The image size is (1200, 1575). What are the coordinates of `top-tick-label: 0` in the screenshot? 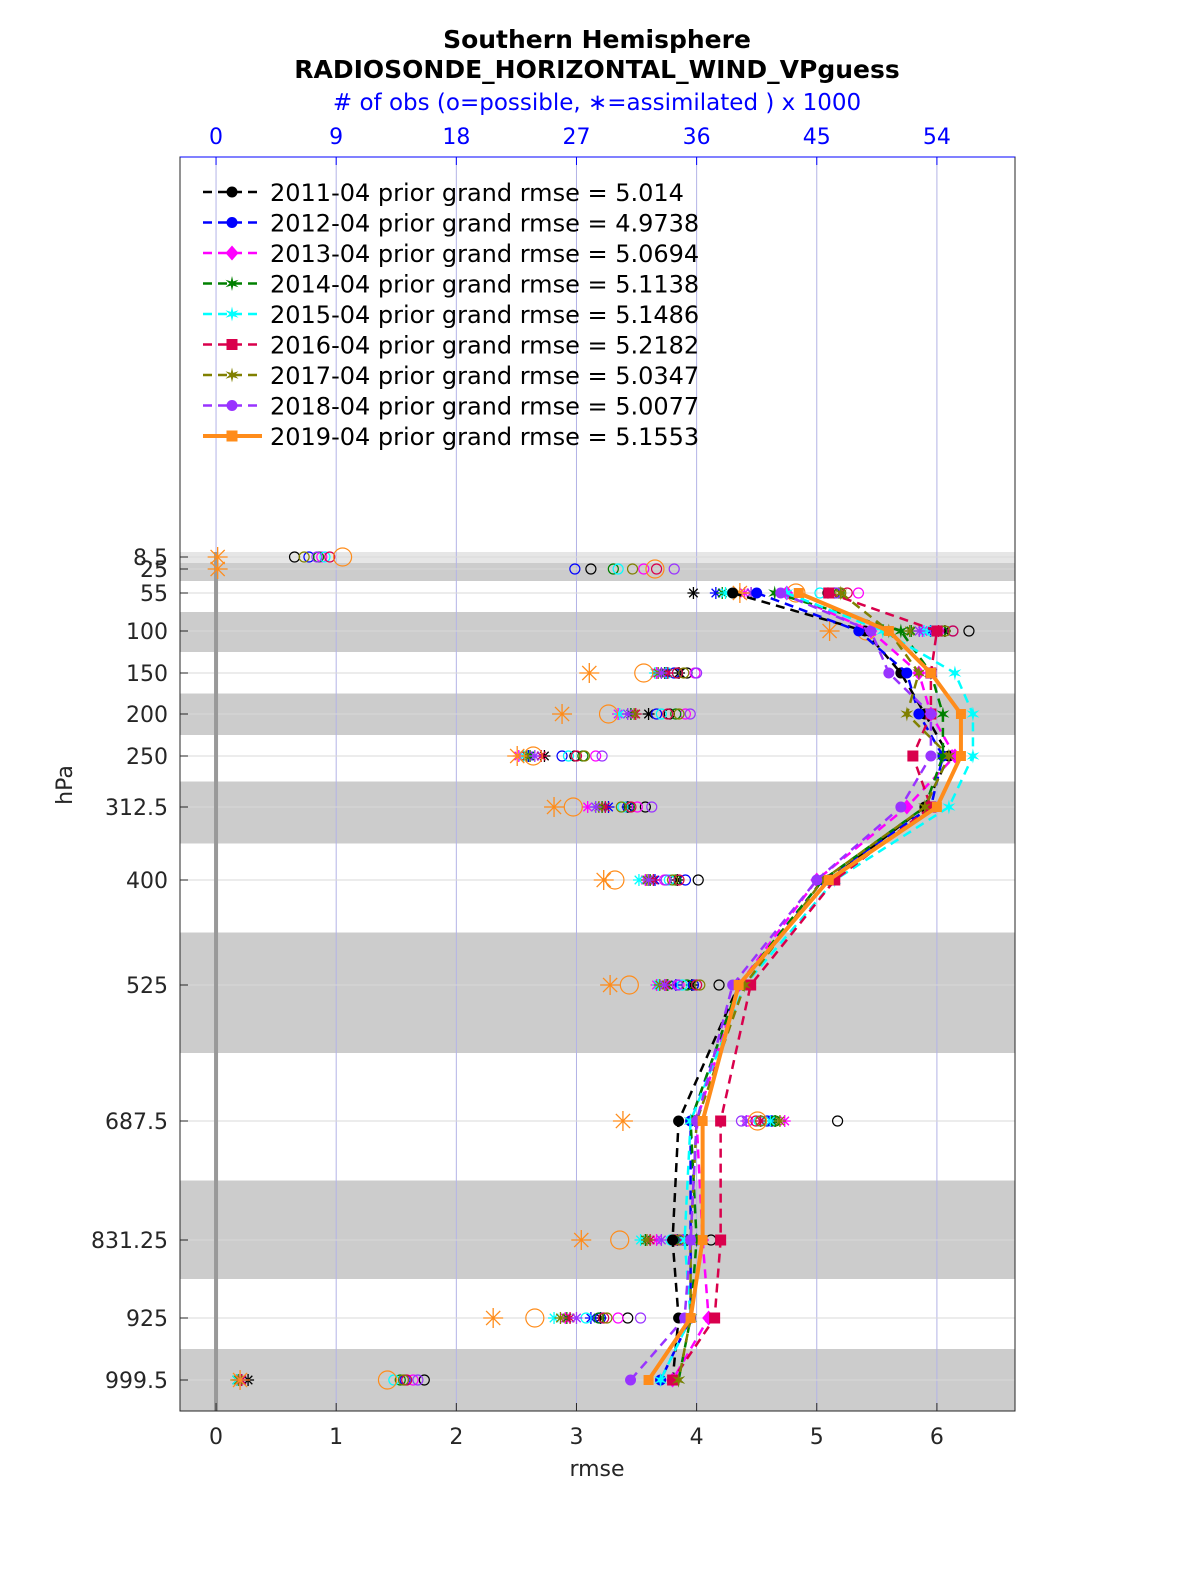 It's located at (216, 137).